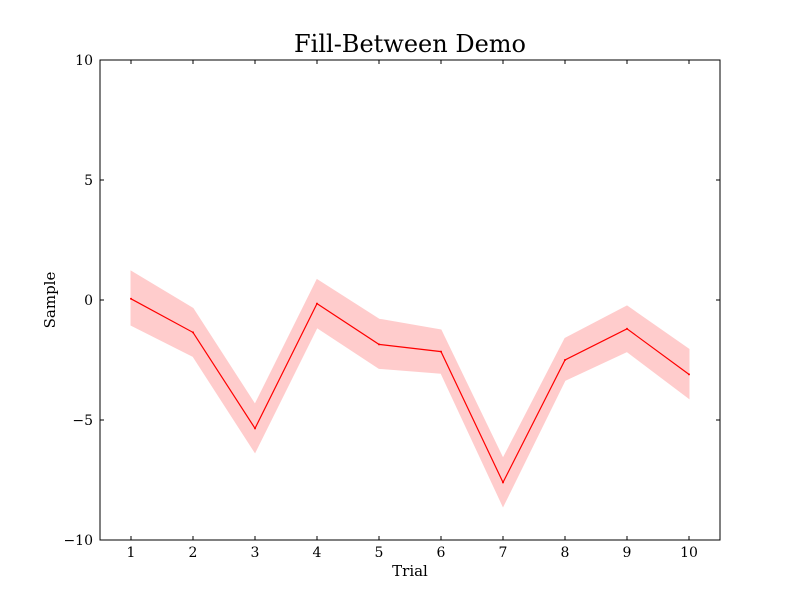  Describe the element at coordinates (503, 553) in the screenshot. I see `x-tick-label: 7` at that location.